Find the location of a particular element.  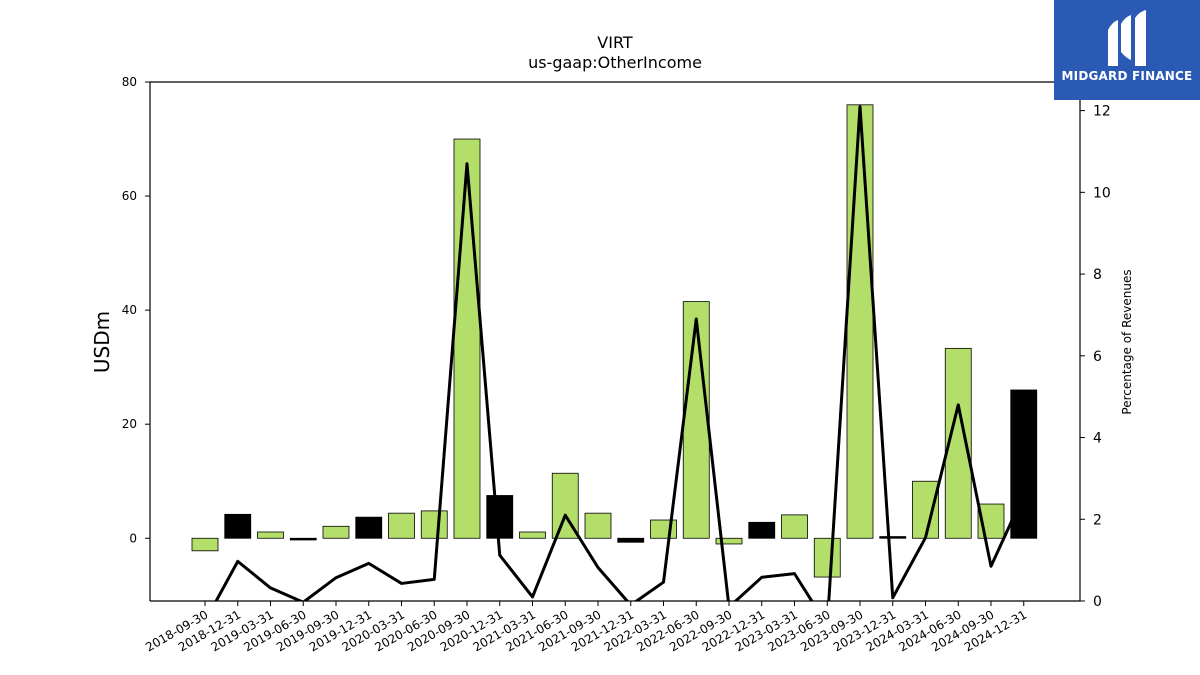

y-axis-label: USDm is located at coordinates (102, 342).